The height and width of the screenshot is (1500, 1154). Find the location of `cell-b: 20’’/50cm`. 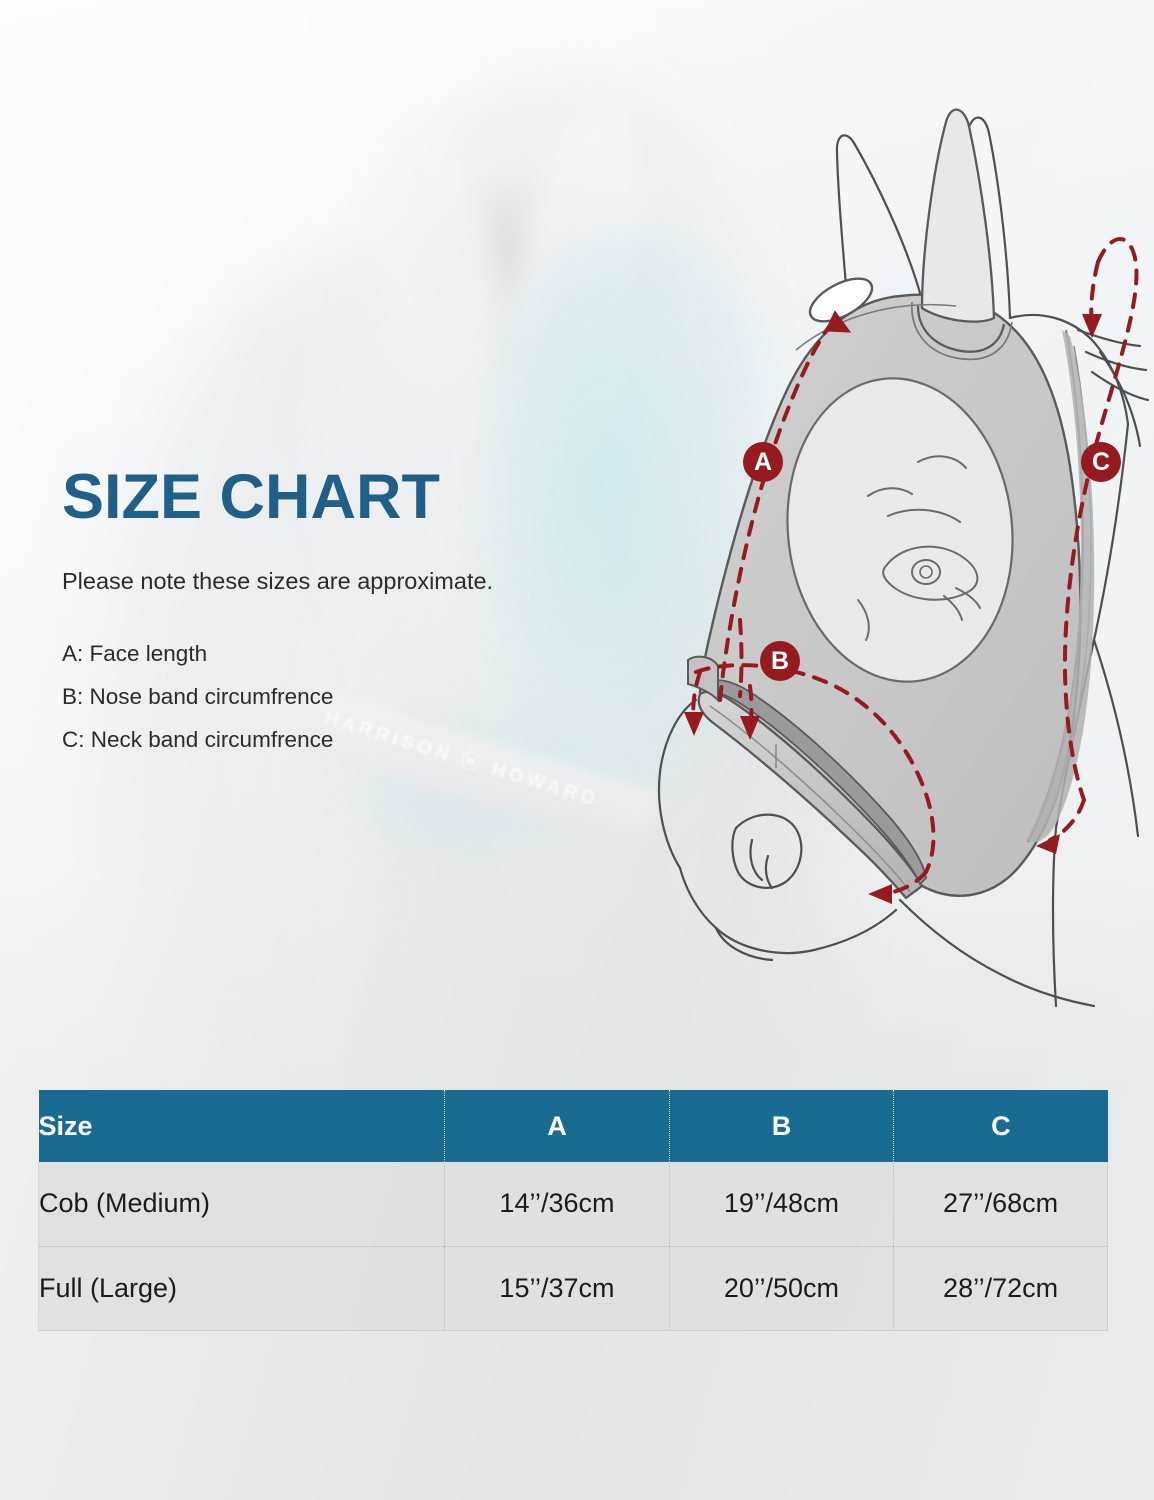

cell-b: 20’’/50cm is located at coordinates (782, 1288).